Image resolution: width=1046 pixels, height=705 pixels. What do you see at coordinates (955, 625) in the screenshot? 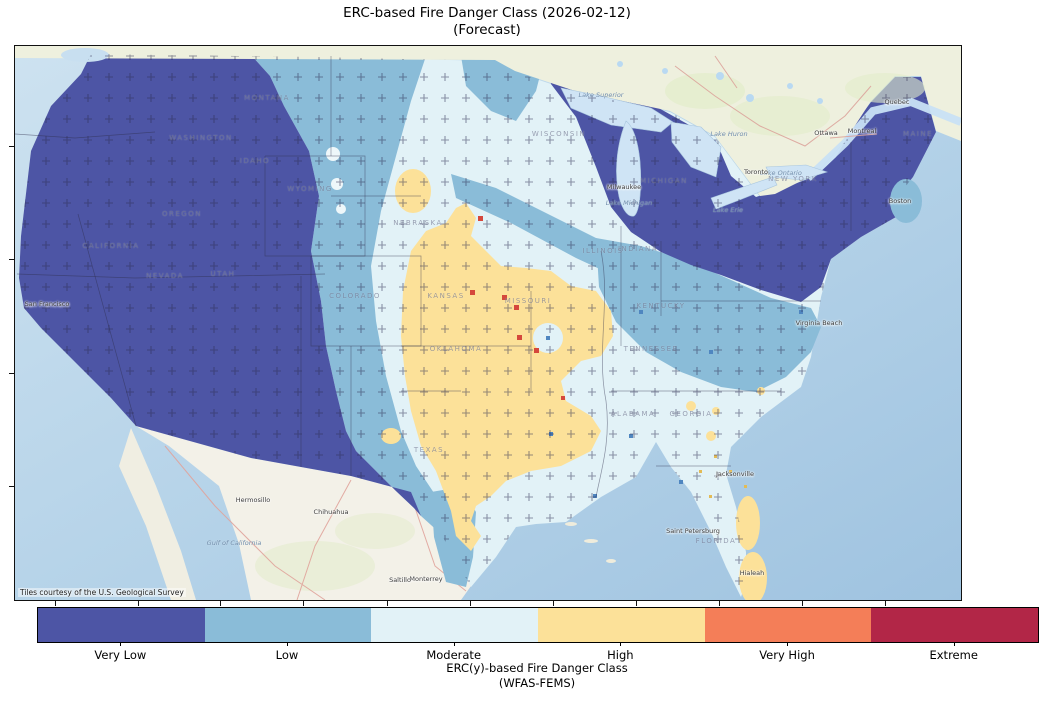
I see `colorbar-segment-extreme` at bounding box center [955, 625].